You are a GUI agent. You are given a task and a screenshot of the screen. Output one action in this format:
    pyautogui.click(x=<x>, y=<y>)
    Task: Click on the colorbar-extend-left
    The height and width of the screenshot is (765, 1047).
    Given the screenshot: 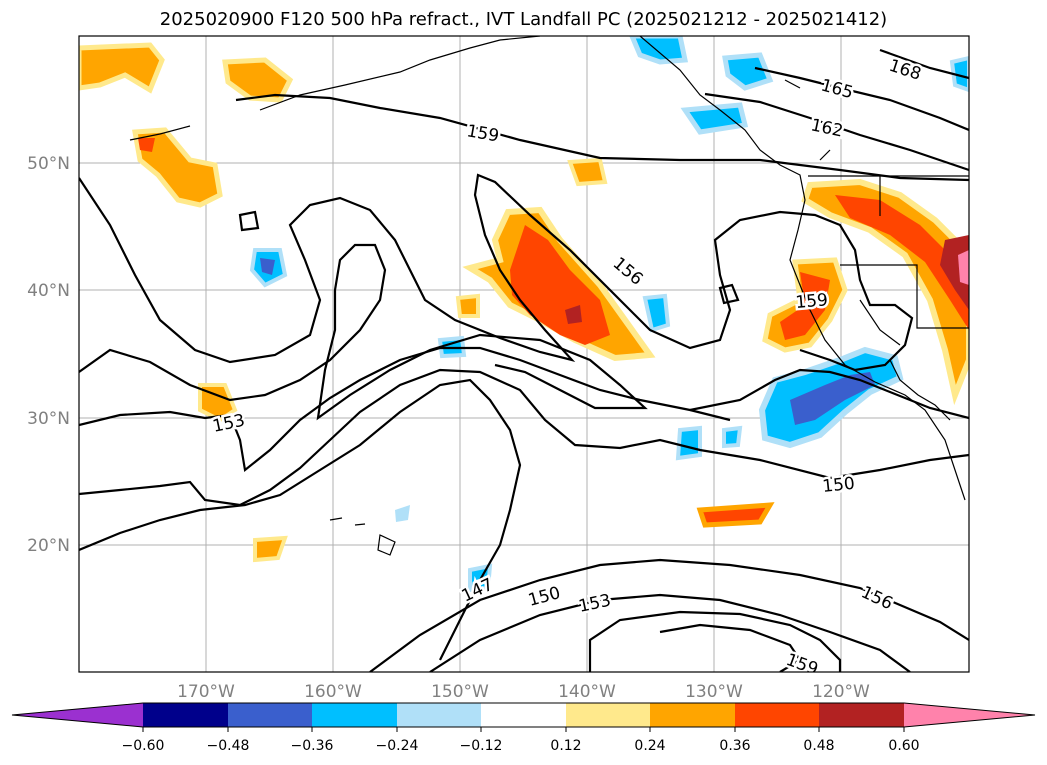 What is the action you would take?
    pyautogui.click(x=77, y=715)
    